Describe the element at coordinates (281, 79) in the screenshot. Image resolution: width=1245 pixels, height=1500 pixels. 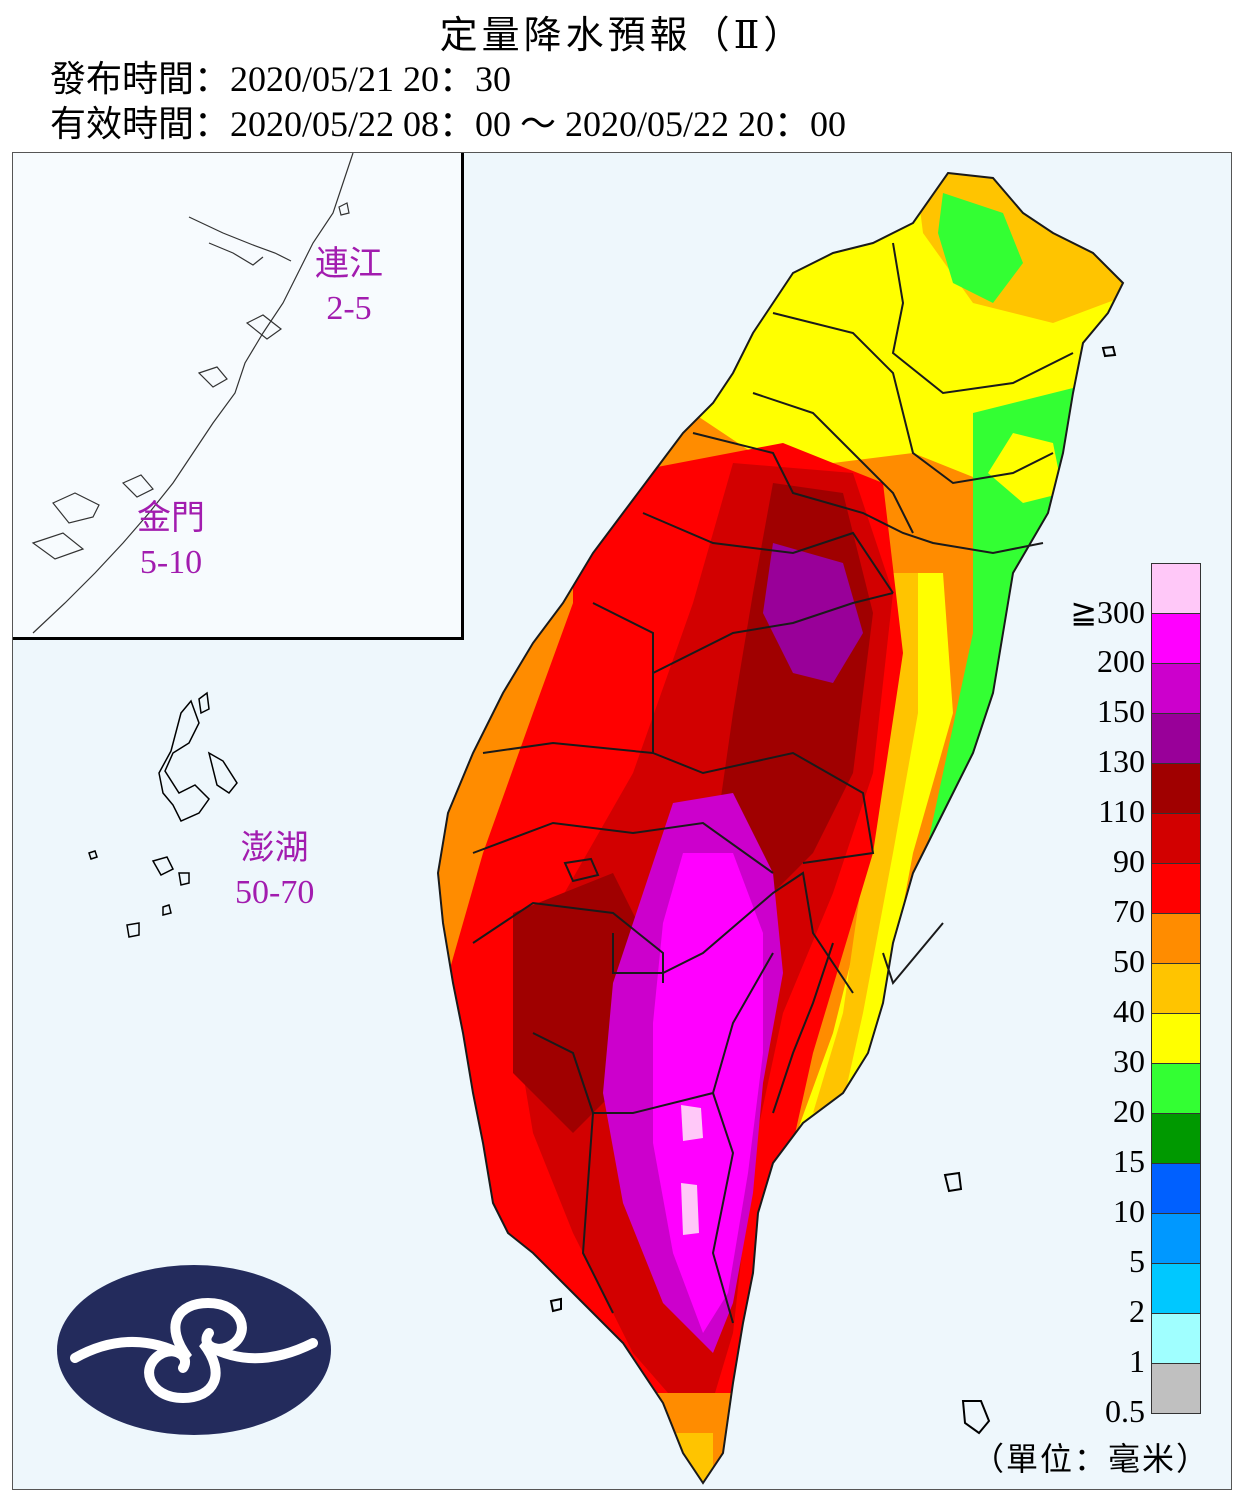
I see `issue-time: 發布時間：2020/05/21 20：30` at that location.